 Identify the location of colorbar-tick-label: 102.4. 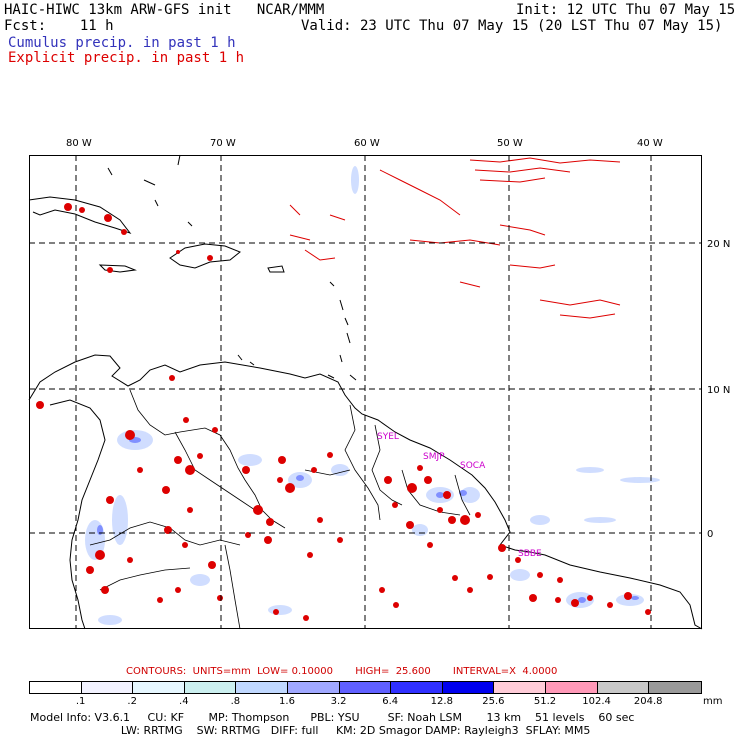
(596, 701).